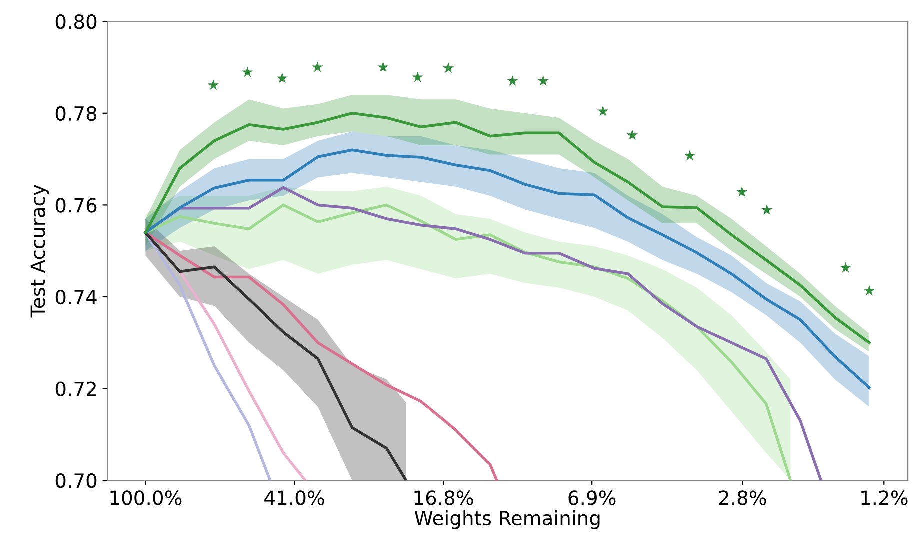  Describe the element at coordinates (76, 114) in the screenshot. I see `y-tick-label: 0.78` at that location.